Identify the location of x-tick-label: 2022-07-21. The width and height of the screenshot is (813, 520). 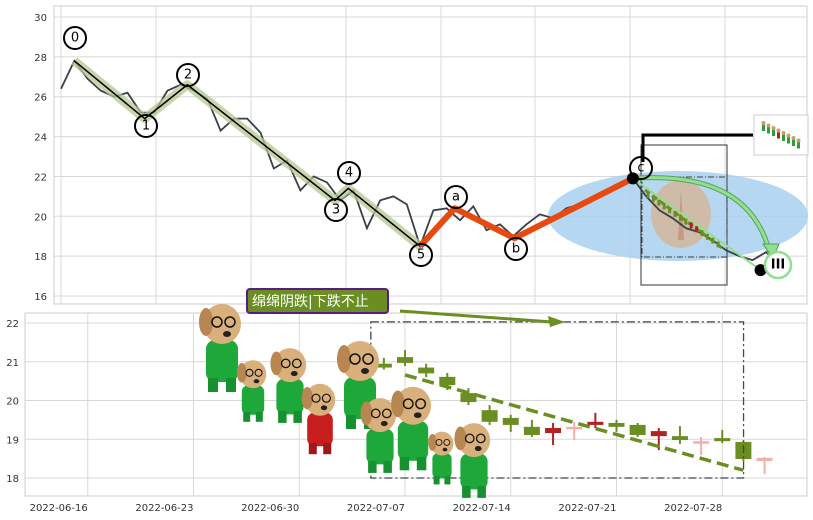
(587, 508).